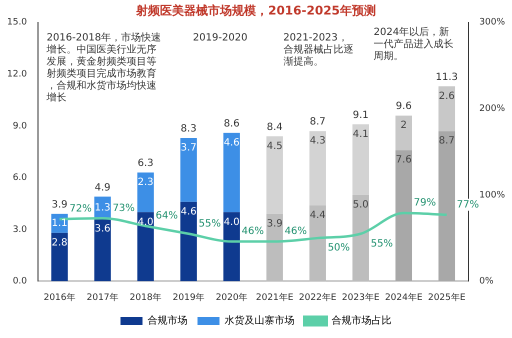  I want to click on total-label: 8.4, so click(274, 127).